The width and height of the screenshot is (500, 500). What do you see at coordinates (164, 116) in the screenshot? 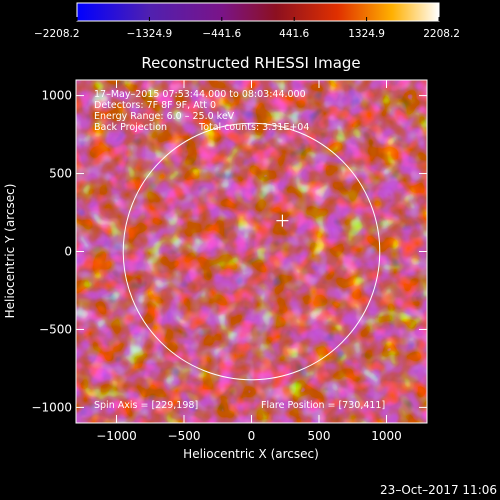
I see `annotation-energy-range: Energy Range: 6.0 – 25.0 keV` at bounding box center [164, 116].